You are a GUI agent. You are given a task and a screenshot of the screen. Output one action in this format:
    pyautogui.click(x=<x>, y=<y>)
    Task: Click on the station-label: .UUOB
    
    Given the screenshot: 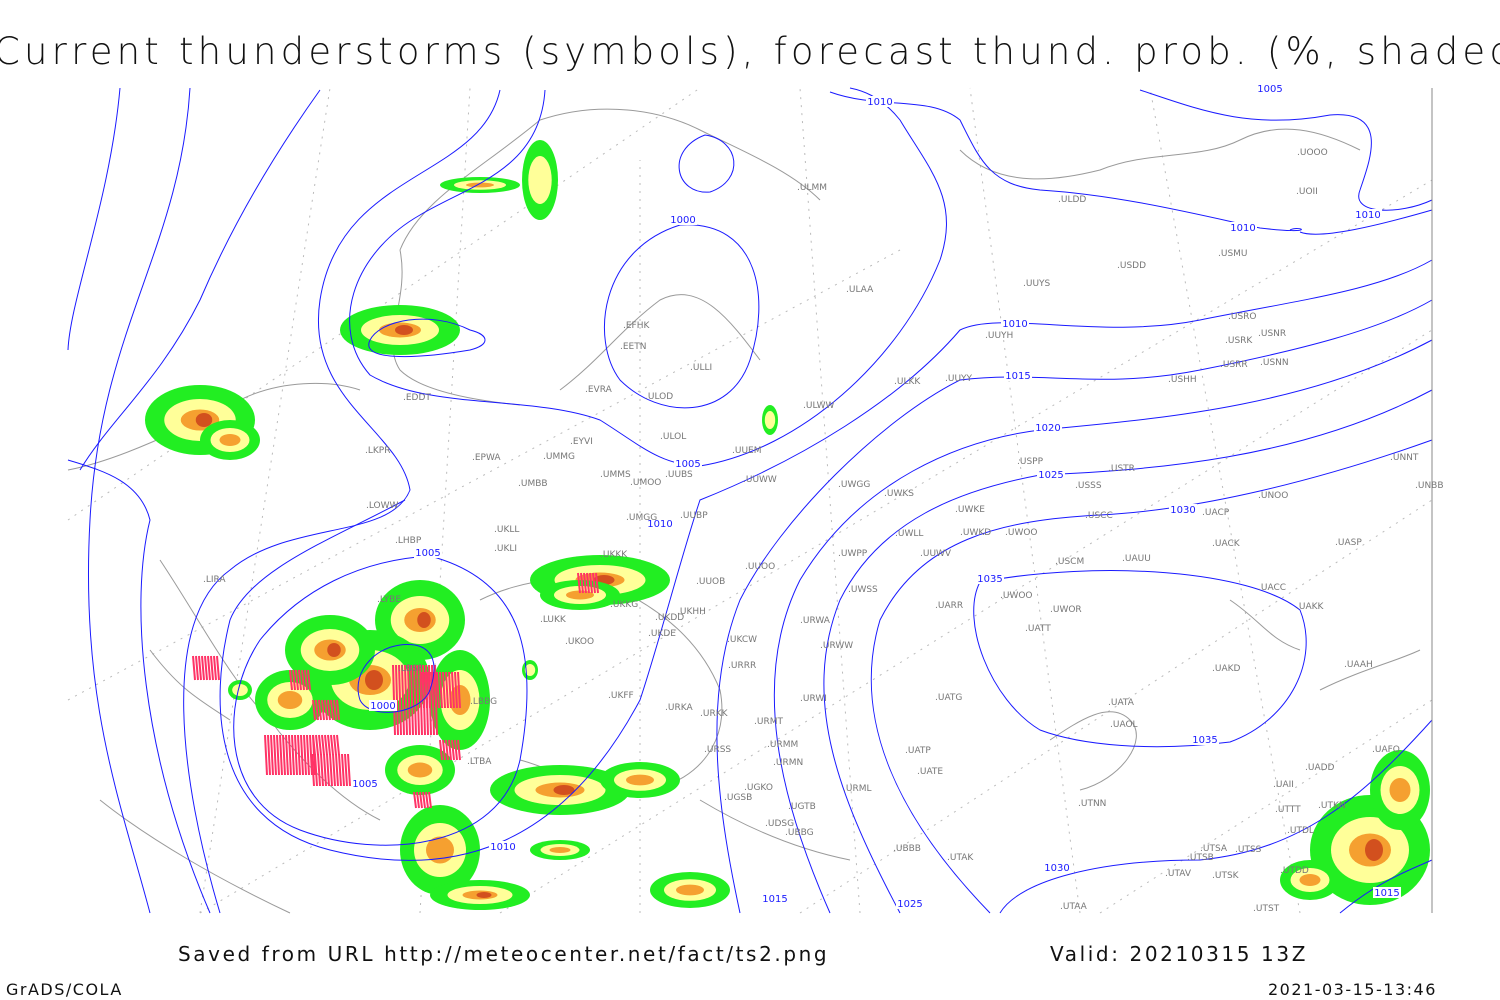 What is the action you would take?
    pyautogui.click(x=710, y=582)
    